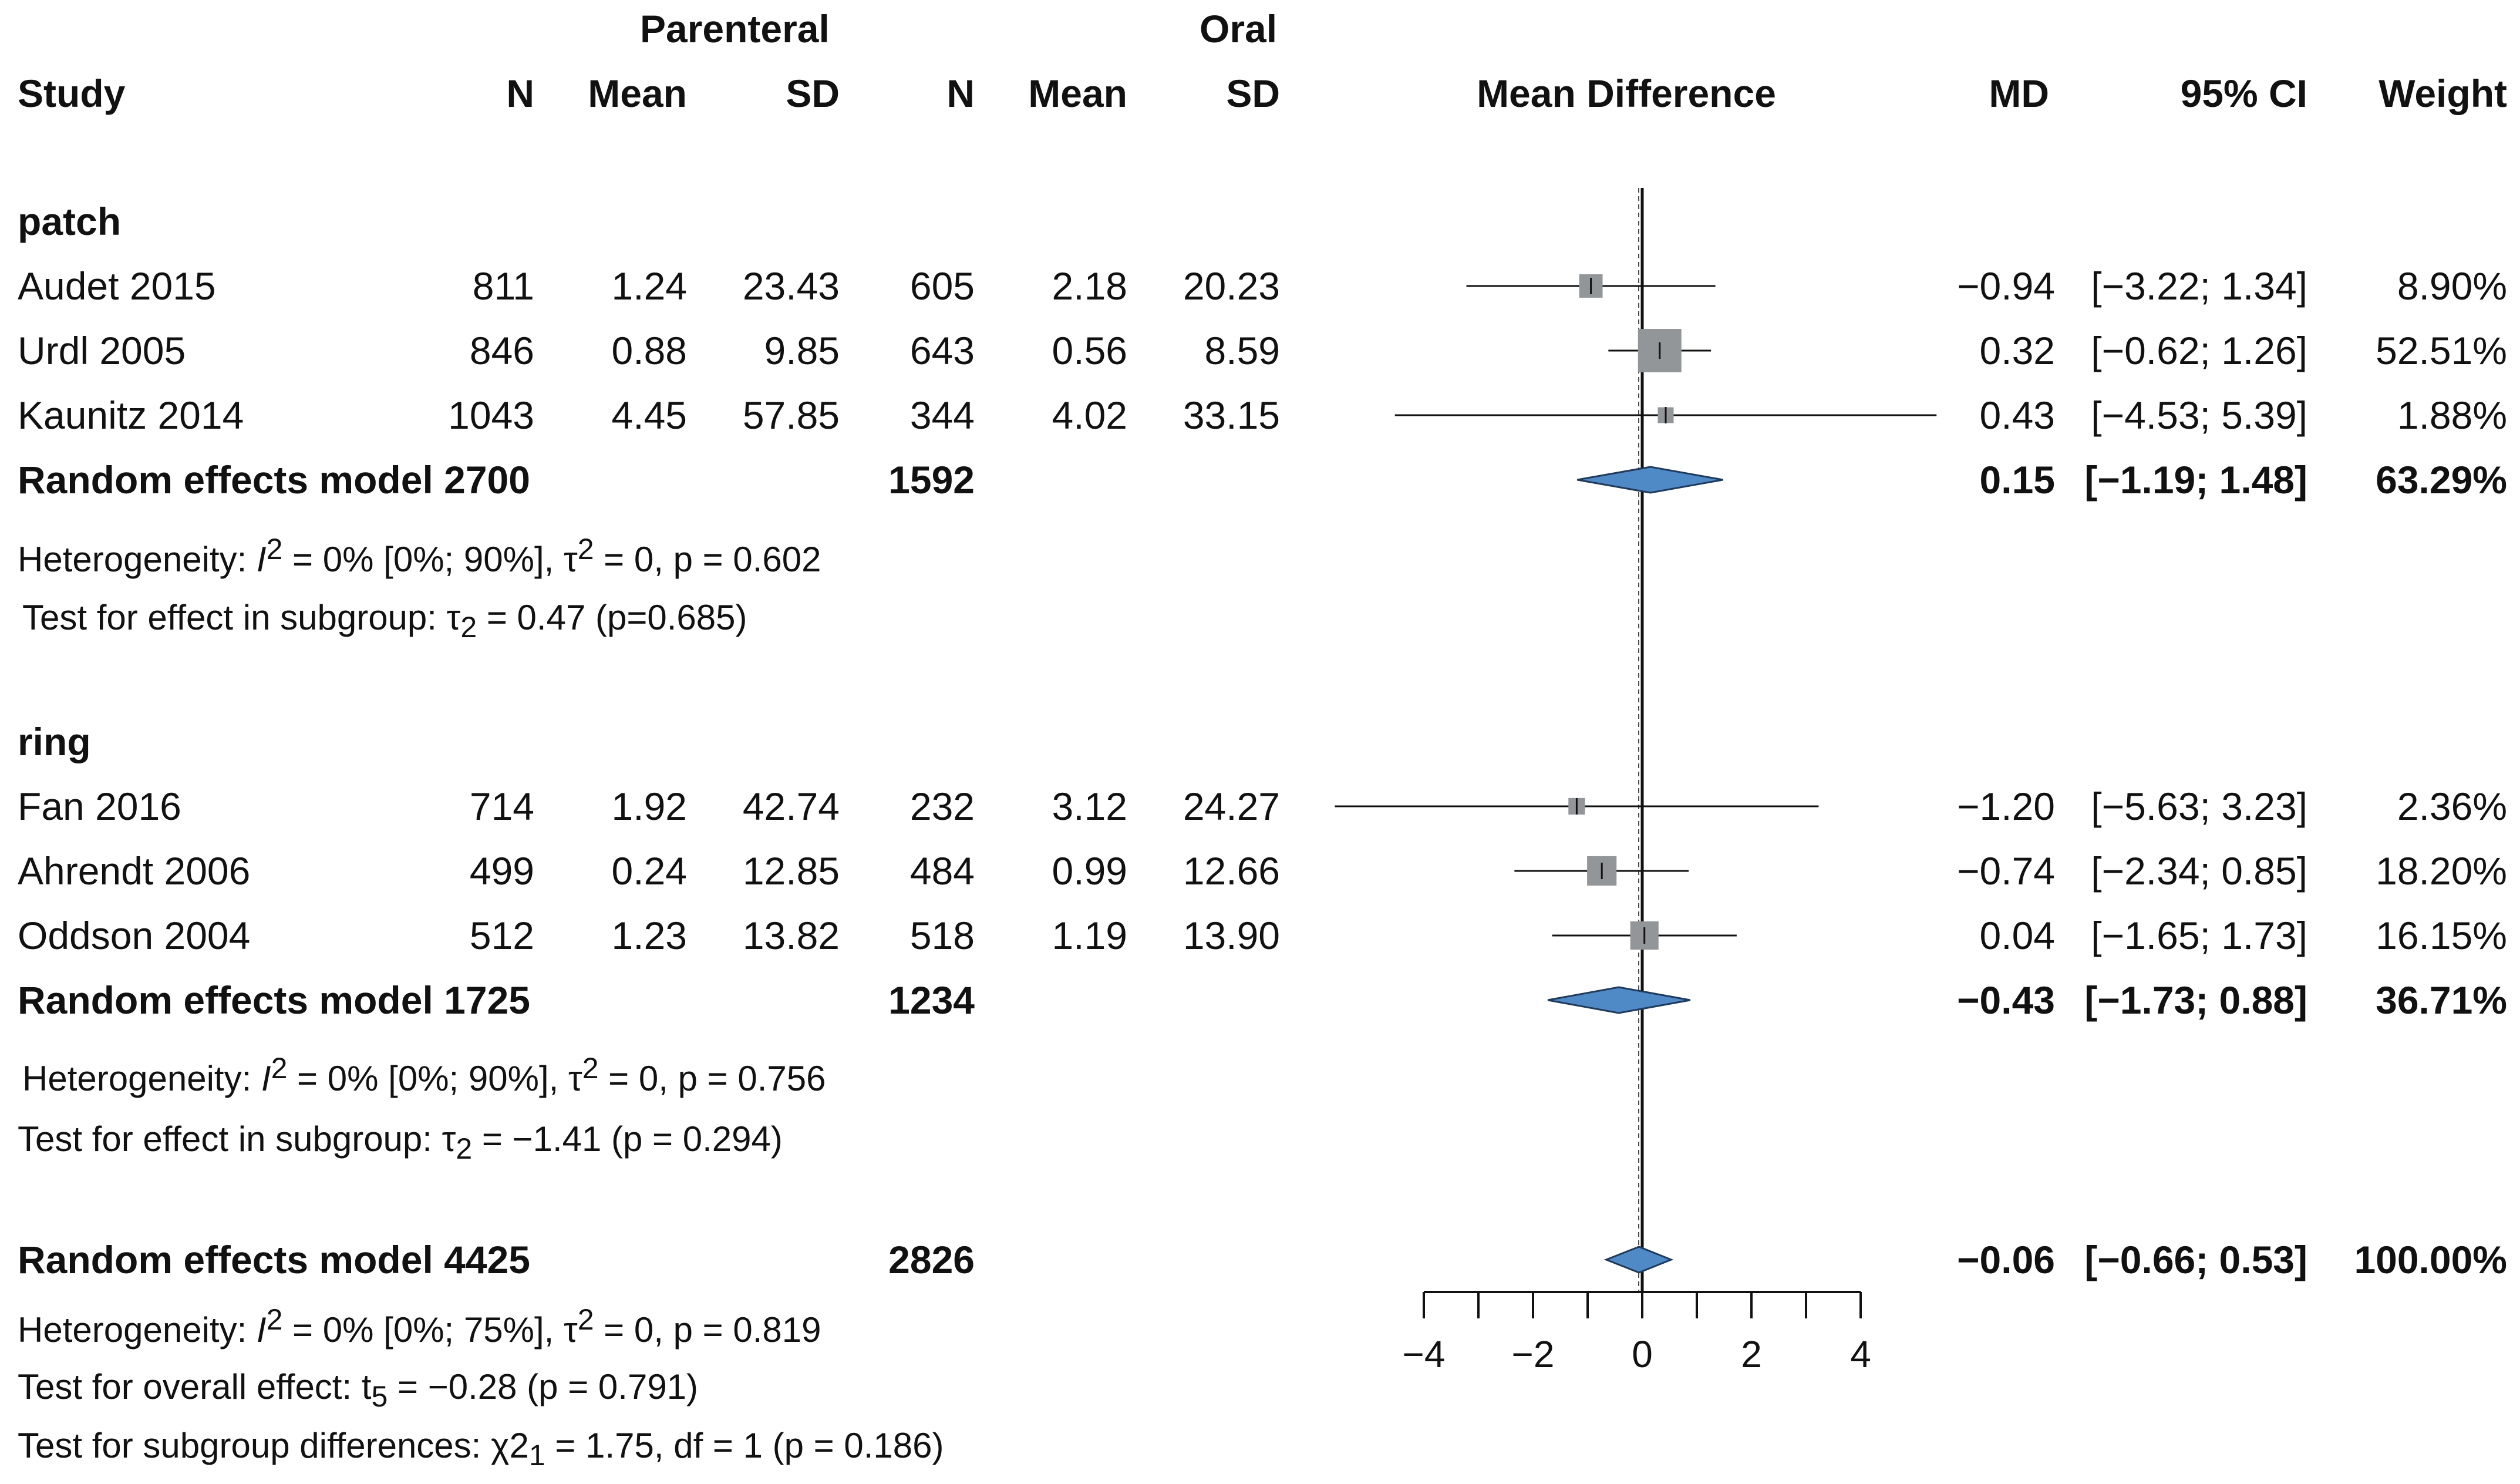 This screenshot has width=2520, height=1484. Describe the element at coordinates (491, 415) in the screenshot. I see `n1-value: 1043` at that location.